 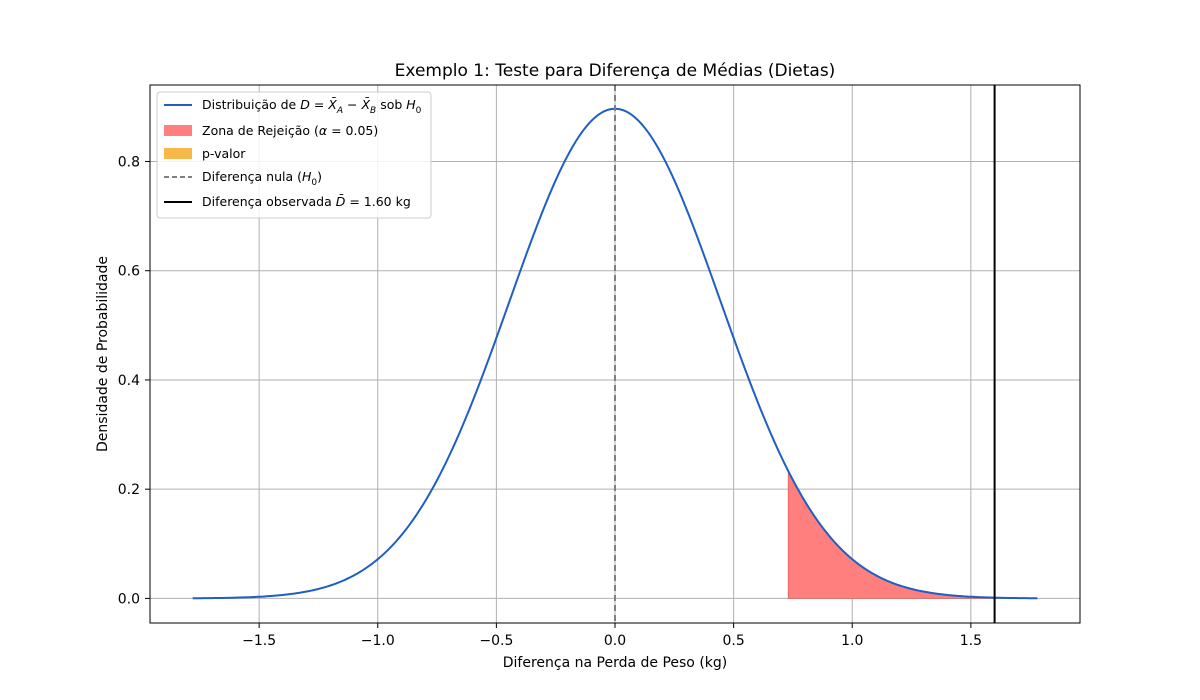 I want to click on x-tick-label: 1.0, so click(x=852, y=641).